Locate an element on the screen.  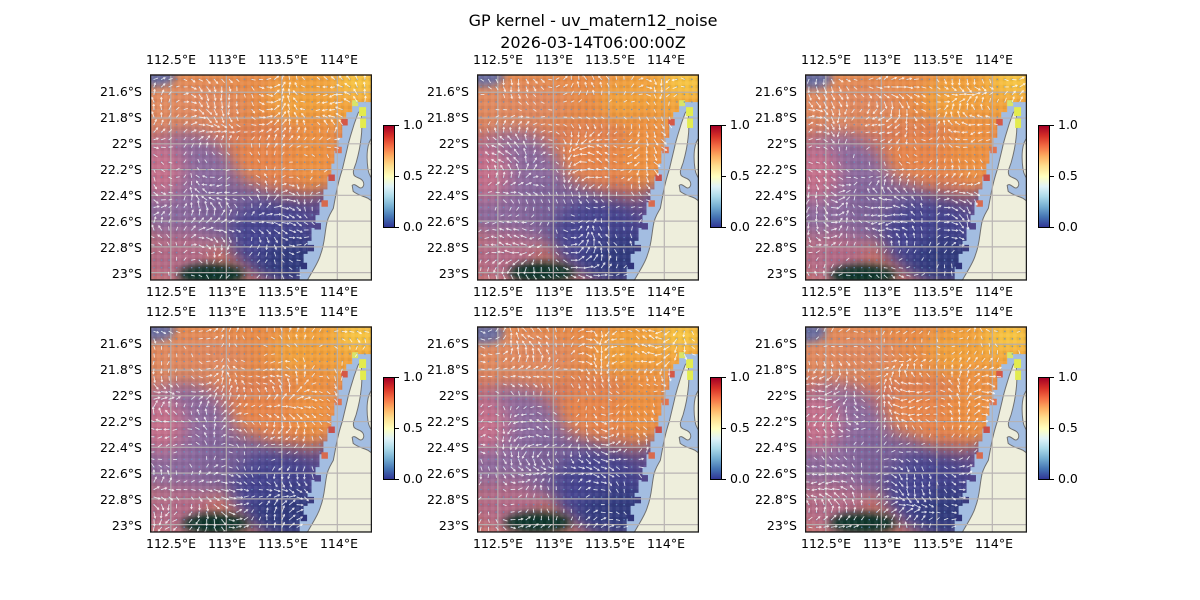
map-panel-r1c1 is located at coordinates (261, 177).